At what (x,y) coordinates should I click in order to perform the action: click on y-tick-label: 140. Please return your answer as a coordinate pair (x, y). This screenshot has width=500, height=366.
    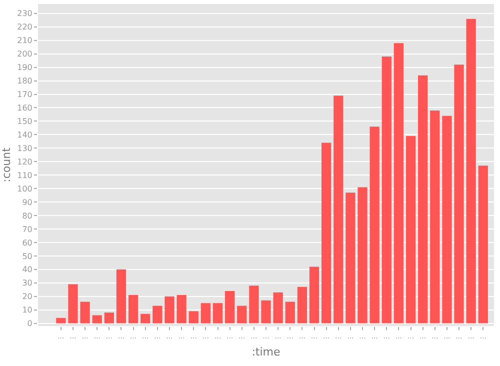
    Looking at the image, I should click on (24, 135).